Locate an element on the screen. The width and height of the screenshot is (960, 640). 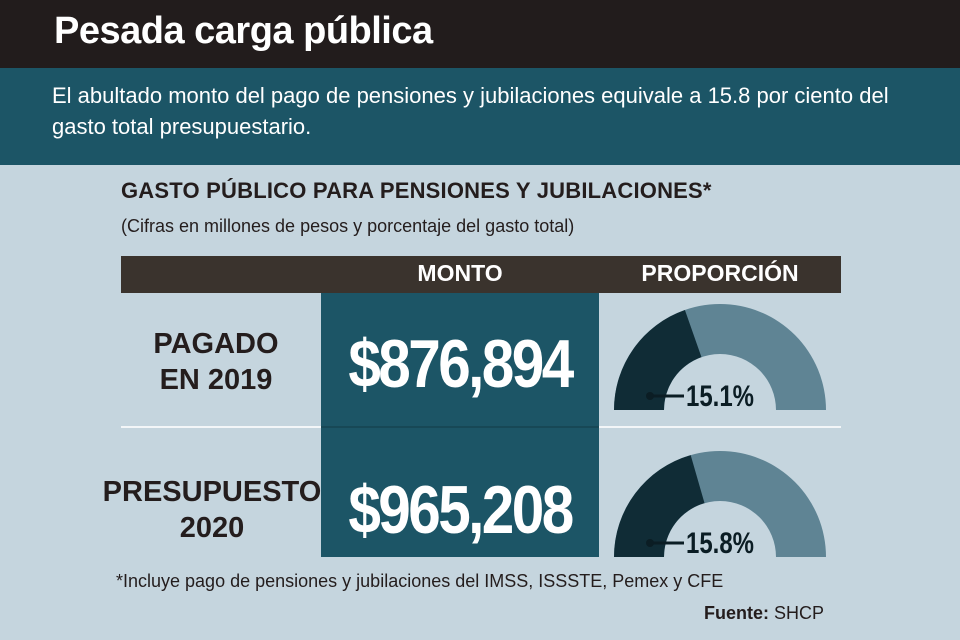
source-credit: Fuente: SHCP is located at coordinates (764, 613).